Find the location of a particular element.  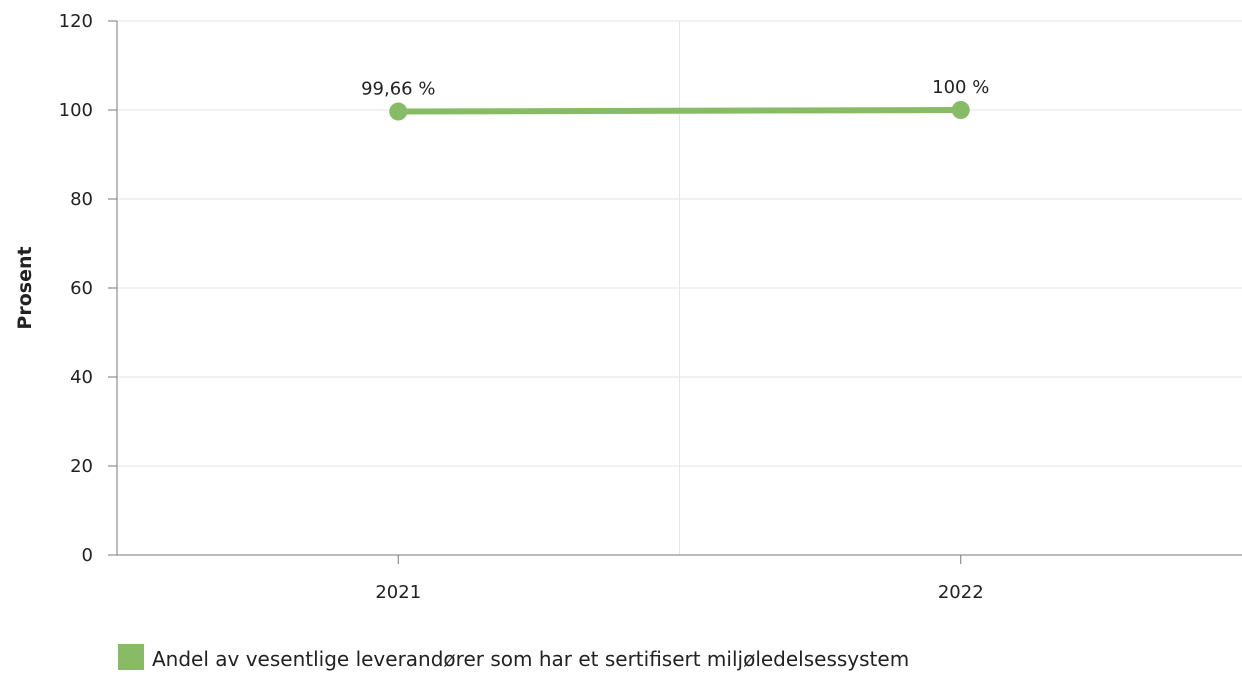

x-tick-label: 2022 is located at coordinates (961, 592).